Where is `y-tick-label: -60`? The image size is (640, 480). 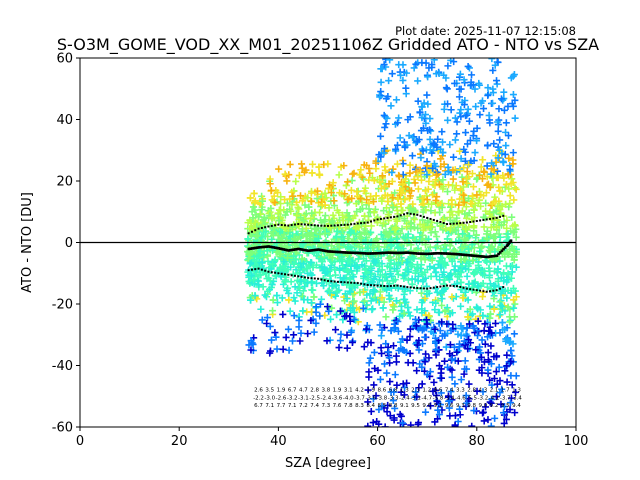 y-tick-label: -60 is located at coordinates (62, 428).